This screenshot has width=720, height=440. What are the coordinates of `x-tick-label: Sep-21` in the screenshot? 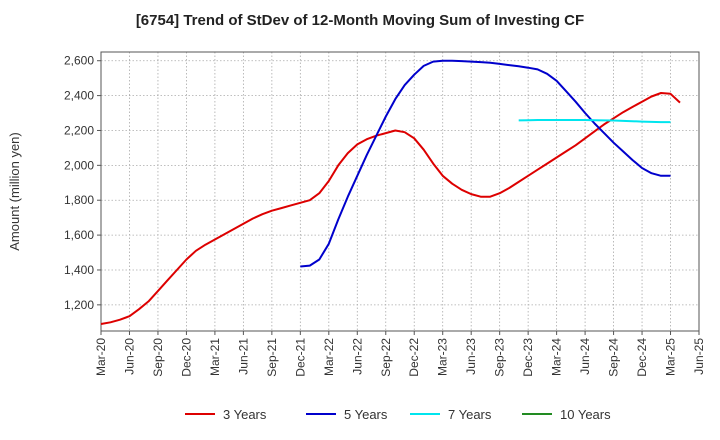 It's located at (272, 357).